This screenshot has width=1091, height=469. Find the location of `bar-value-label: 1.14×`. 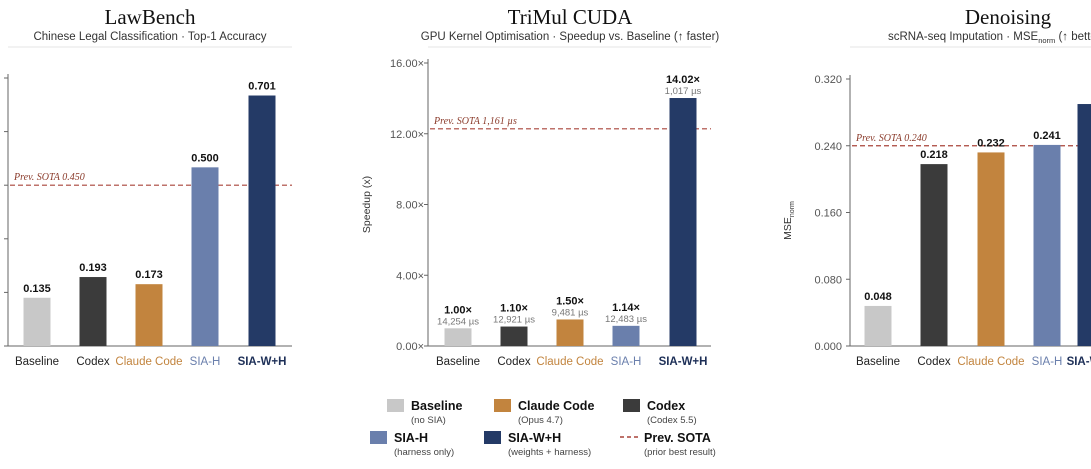

bar-value-label: 1.14× is located at coordinates (626, 308).